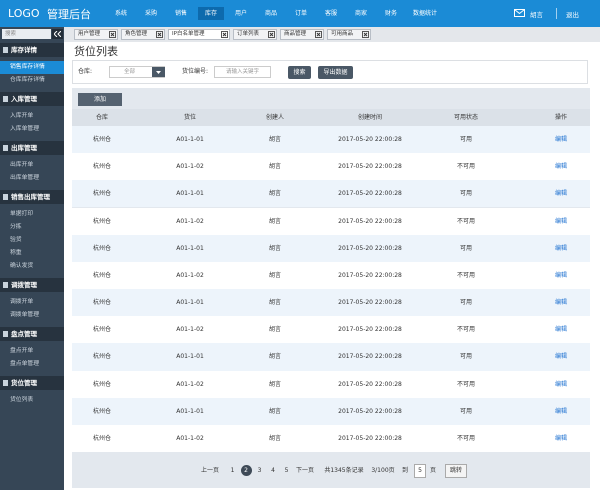 This screenshot has height=490, width=600. I want to click on menu-item: 单据打印, so click(22, 214).